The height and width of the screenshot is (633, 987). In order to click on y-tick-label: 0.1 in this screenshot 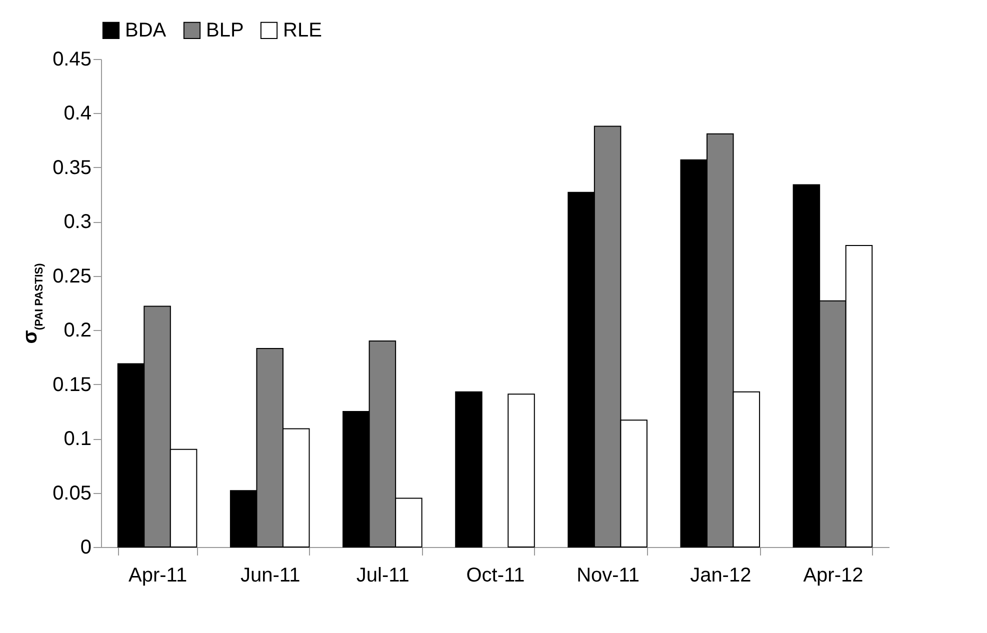, I will do `click(78, 439)`.